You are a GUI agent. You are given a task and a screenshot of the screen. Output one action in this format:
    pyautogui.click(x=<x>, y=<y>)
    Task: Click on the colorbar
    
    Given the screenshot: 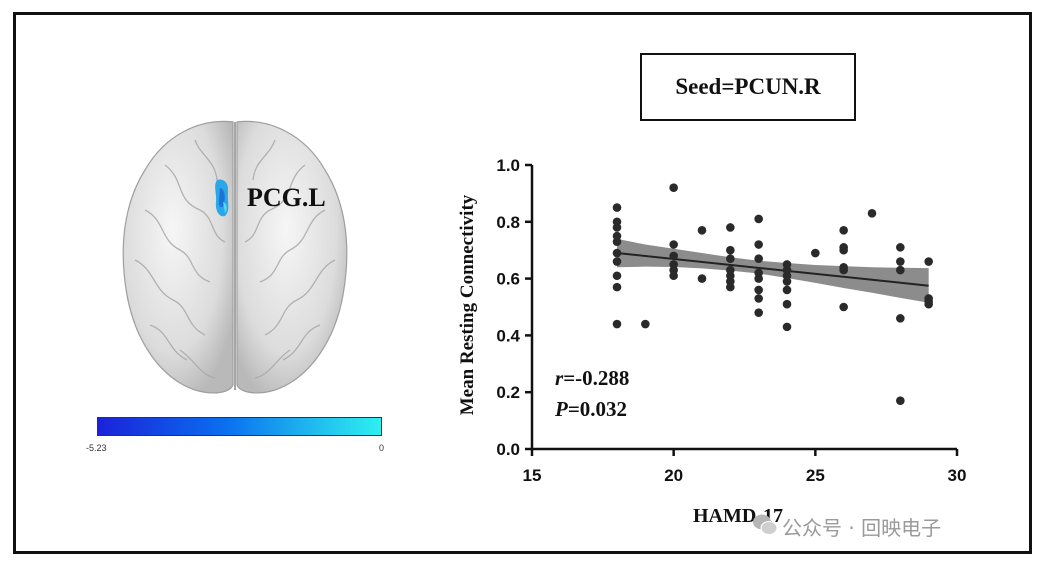 What is the action you would take?
    pyautogui.click(x=239, y=426)
    